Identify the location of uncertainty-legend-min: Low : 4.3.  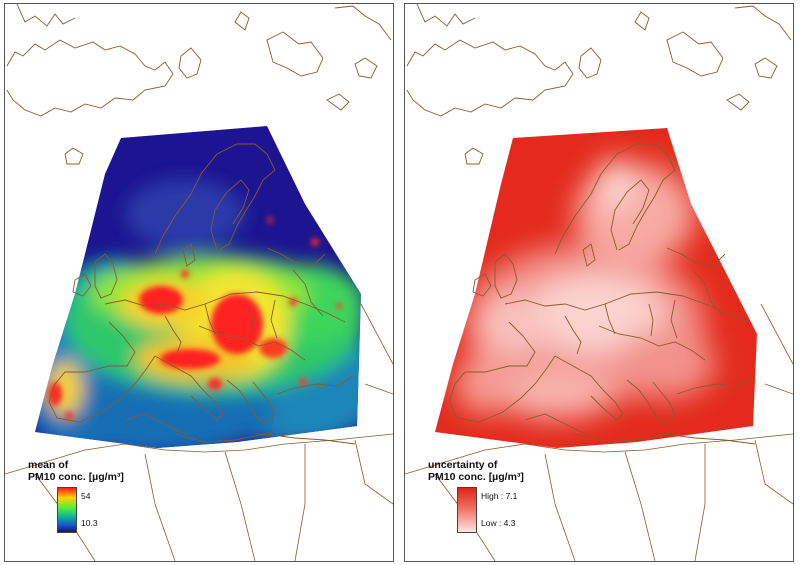
(498, 523).